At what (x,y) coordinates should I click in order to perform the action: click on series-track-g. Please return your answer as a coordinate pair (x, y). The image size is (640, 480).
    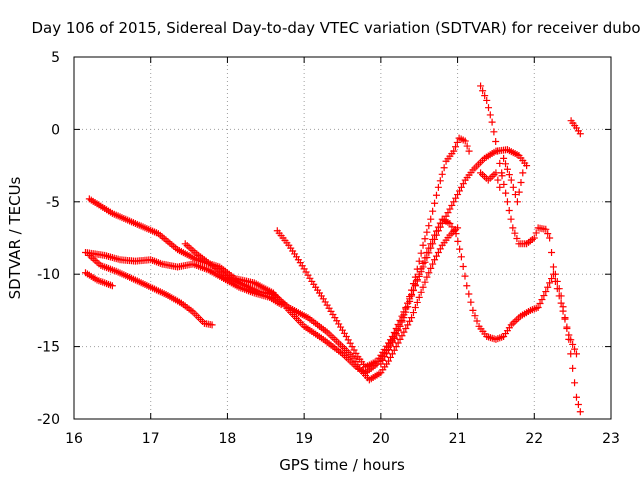
    Looking at the image, I should click on (478, 291).